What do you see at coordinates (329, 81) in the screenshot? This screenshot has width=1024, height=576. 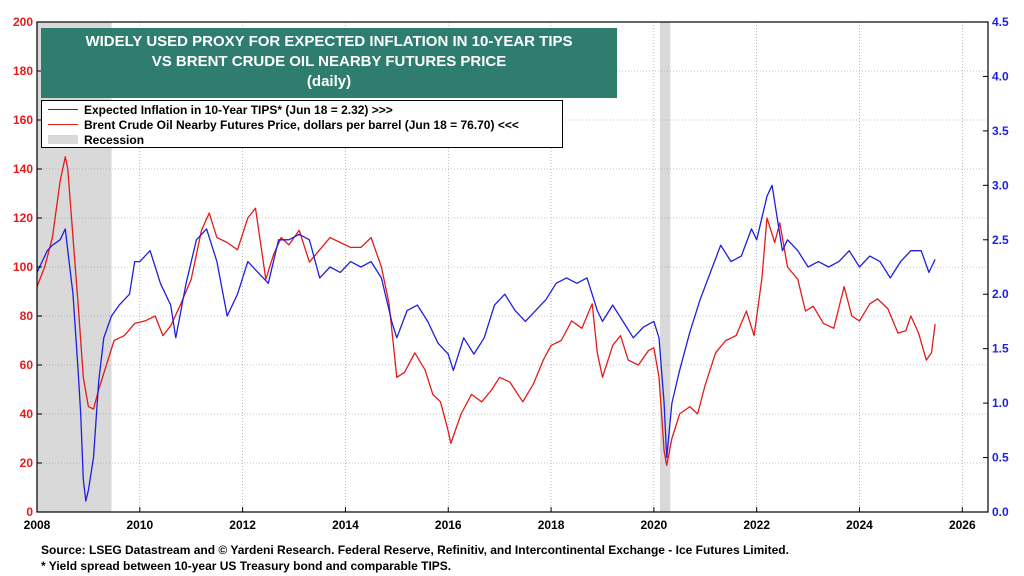 I see `title-line-3: (daily)` at bounding box center [329, 81].